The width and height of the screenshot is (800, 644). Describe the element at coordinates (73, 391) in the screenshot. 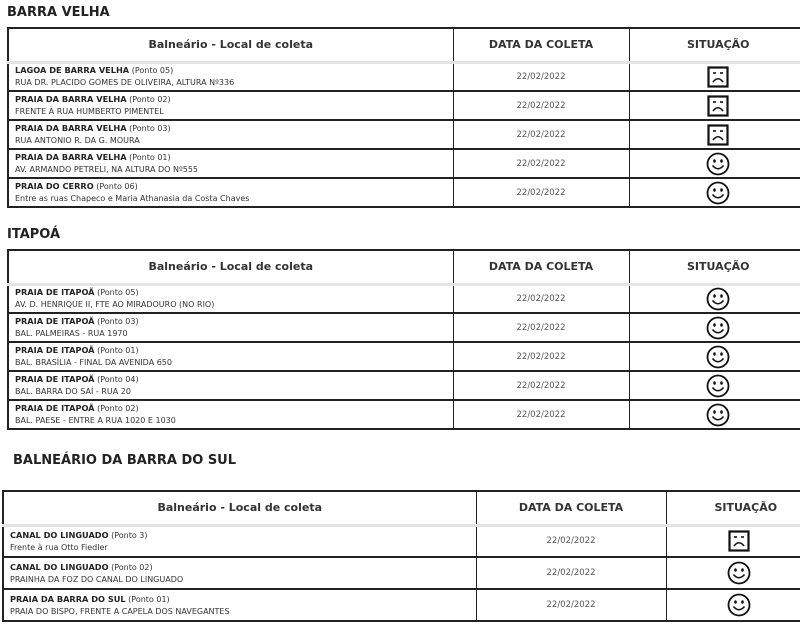

I see `location-address: BAL. BARRA DO SAÍ - RUA 20` at that location.